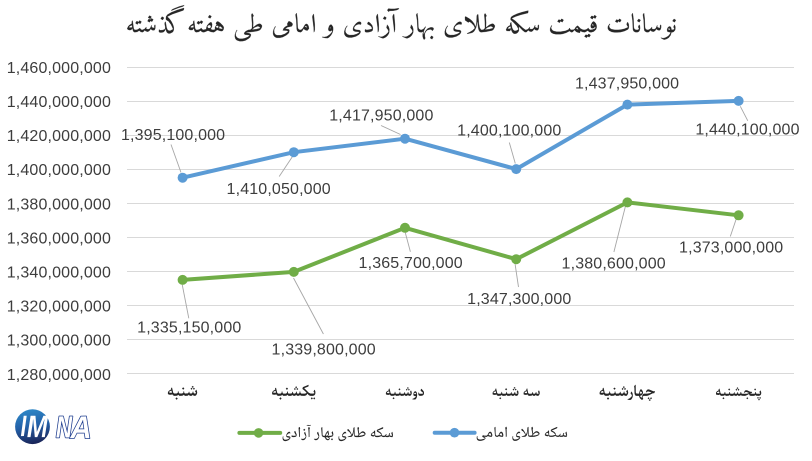 Image resolution: width=812 pixels, height=461 pixels. Describe the element at coordinates (189, 328) in the screenshot. I see `svg-text: 1,335,150,000` at that location.